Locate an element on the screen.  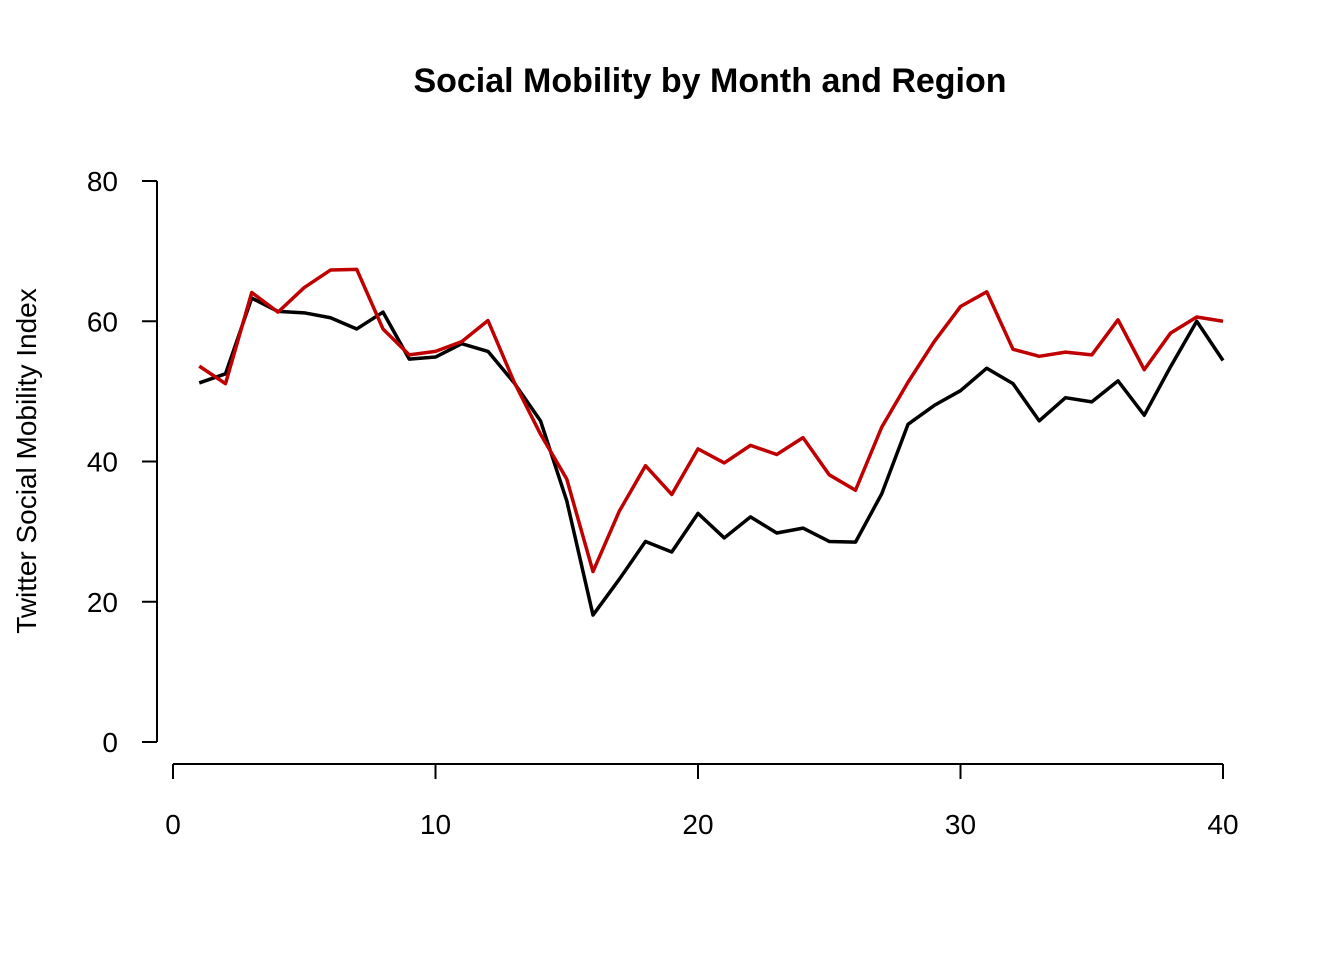
y-tick-label: 60 is located at coordinates (102, 321).